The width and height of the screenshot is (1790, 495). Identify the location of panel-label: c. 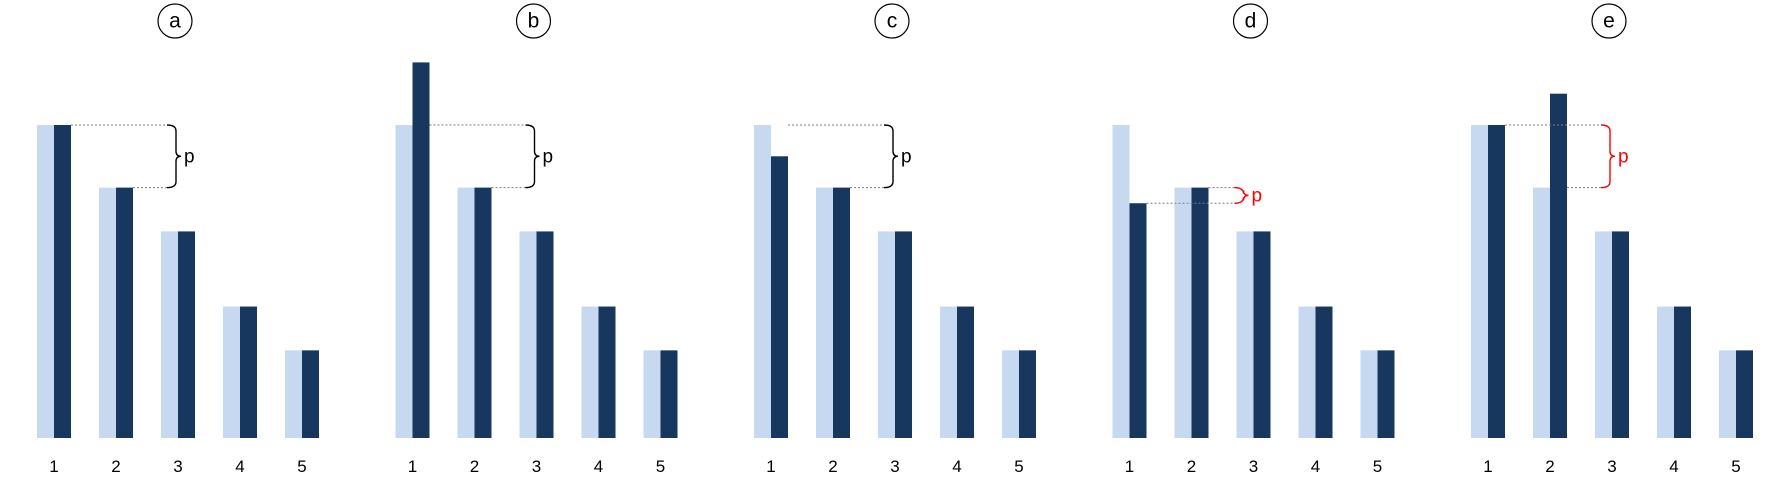
(892, 21).